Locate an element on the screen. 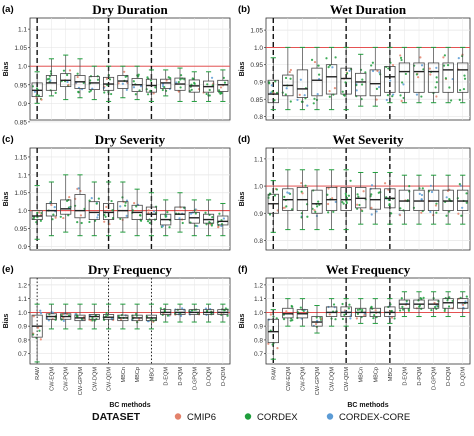 Image resolution: width=474 pixels, height=436 pixels. y-tick-label: 0.8 is located at coordinates (258, 340).